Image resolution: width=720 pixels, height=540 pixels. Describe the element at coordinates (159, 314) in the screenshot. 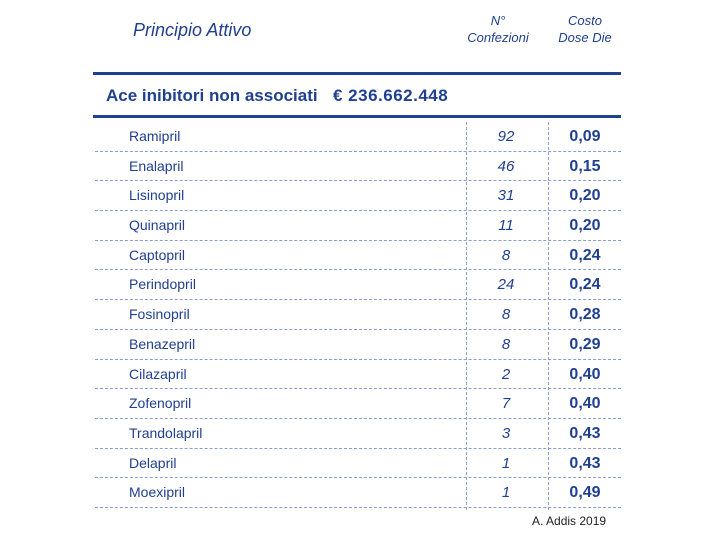

I see `drug-name: Fosinopril` at that location.